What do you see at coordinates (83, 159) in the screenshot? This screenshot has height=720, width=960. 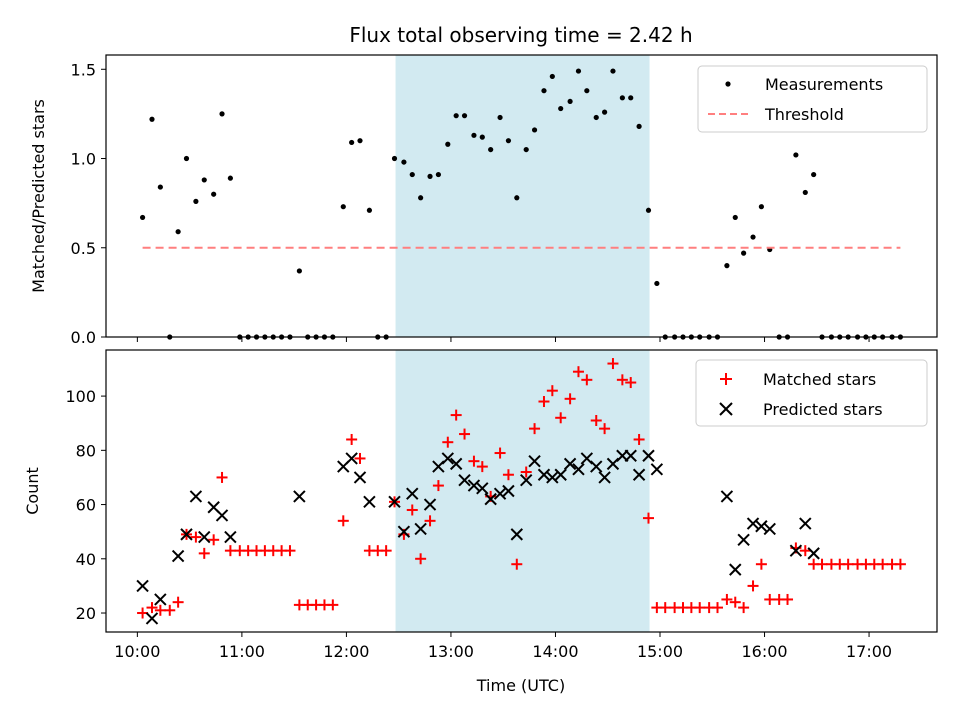 I see `y-tick-label: 1.0` at bounding box center [83, 159].